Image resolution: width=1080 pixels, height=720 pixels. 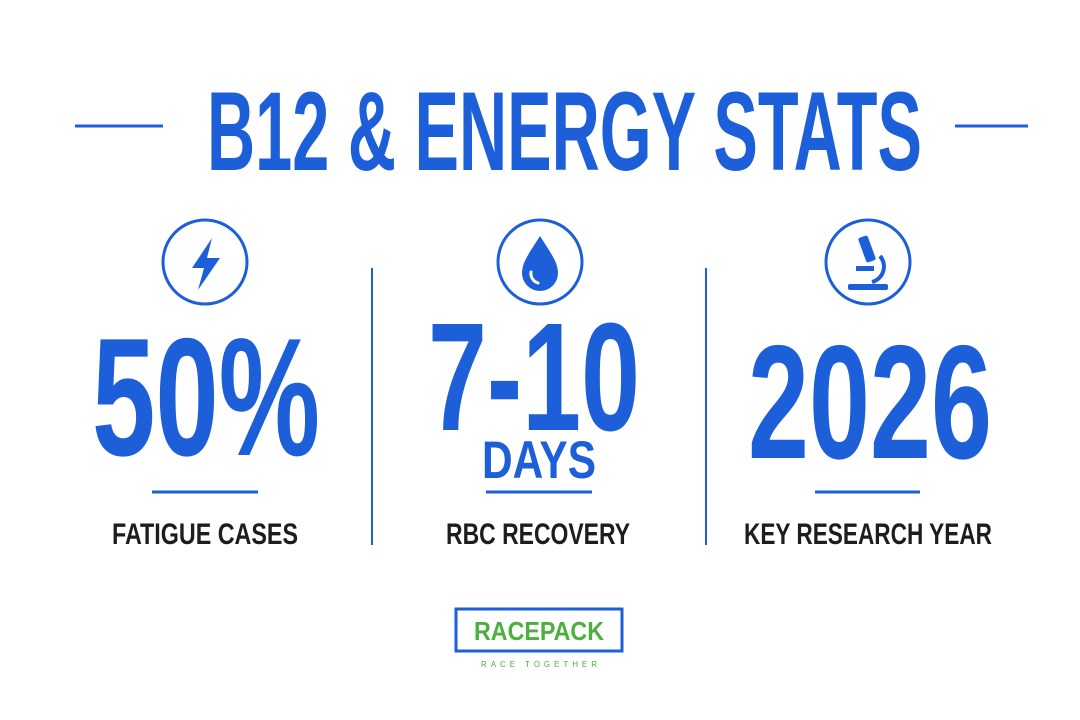 What do you see at coordinates (870, 402) in the screenshot?
I see `stat-value: 2026` at bounding box center [870, 402].